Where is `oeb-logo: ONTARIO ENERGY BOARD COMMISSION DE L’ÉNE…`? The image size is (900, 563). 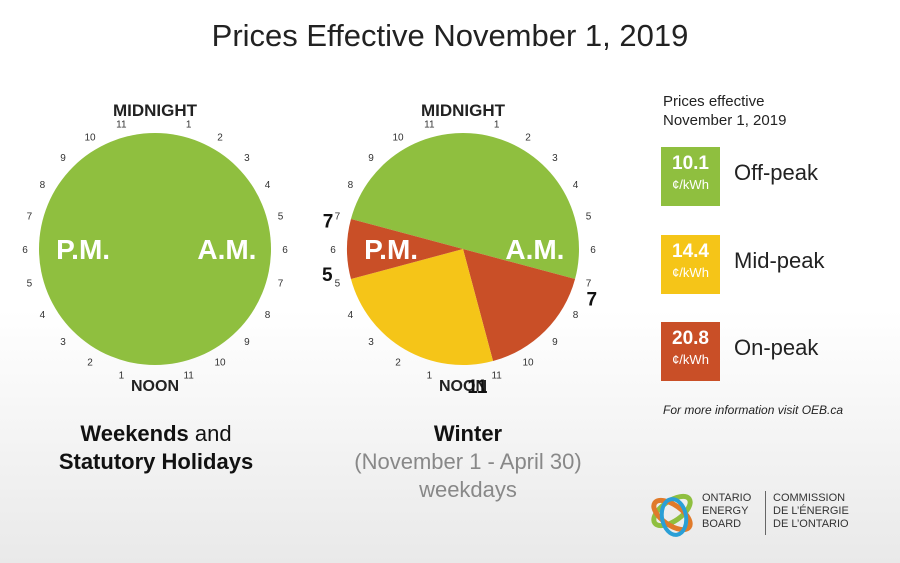 oeb-logo: ONTARIO ENERGY BOARD COMMISSION DE L’ÉNE… is located at coordinates (766, 515).